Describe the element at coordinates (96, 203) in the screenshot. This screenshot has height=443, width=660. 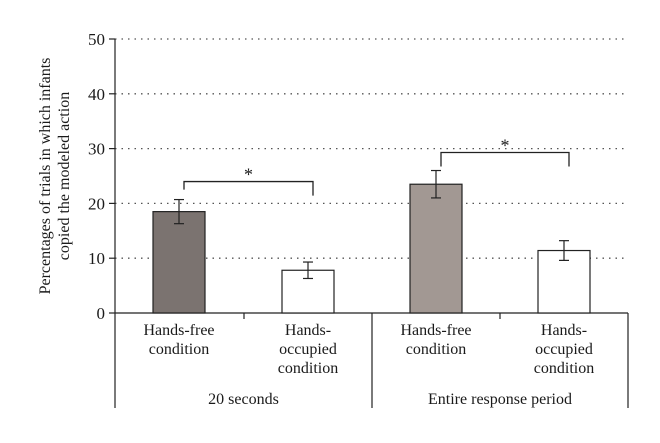
I see `y-tick-label-20: 20` at that location.